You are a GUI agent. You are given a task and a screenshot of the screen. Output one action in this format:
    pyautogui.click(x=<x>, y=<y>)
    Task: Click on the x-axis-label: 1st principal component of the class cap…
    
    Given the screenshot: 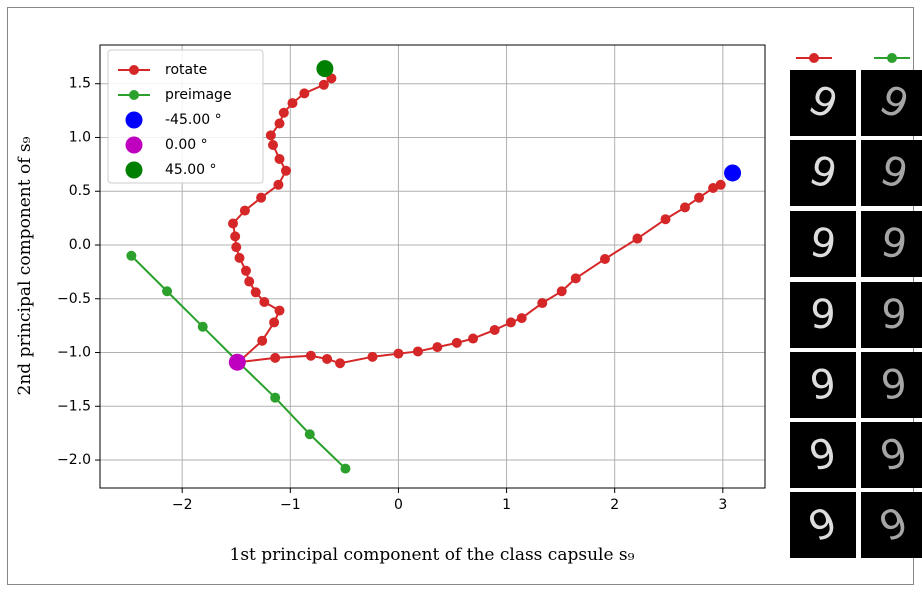 What is the action you would take?
    pyautogui.click(x=432, y=555)
    